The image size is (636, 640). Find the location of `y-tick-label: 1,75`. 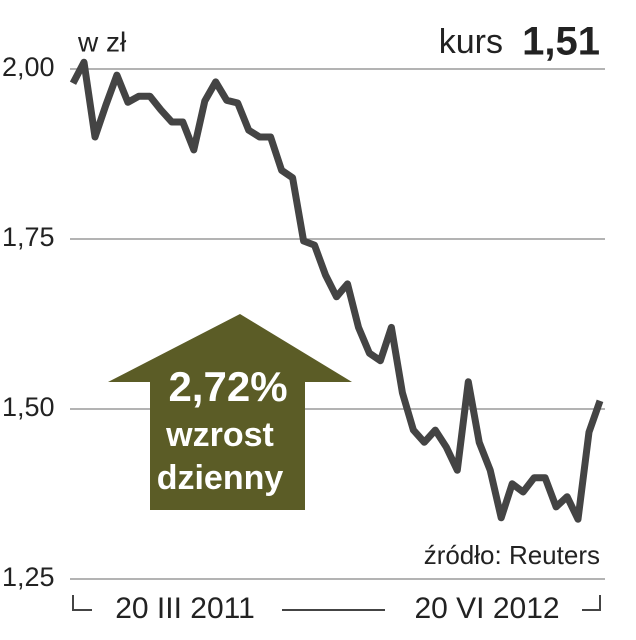

y-tick-label: 1,75 is located at coordinates (28, 237).